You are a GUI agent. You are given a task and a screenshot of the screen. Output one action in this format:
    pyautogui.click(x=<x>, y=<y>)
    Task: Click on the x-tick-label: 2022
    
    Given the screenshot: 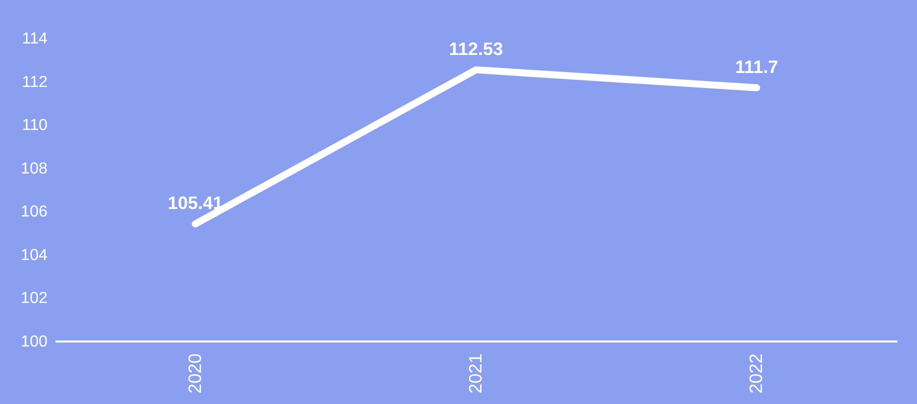 What is the action you would take?
    pyautogui.click(x=756, y=374)
    